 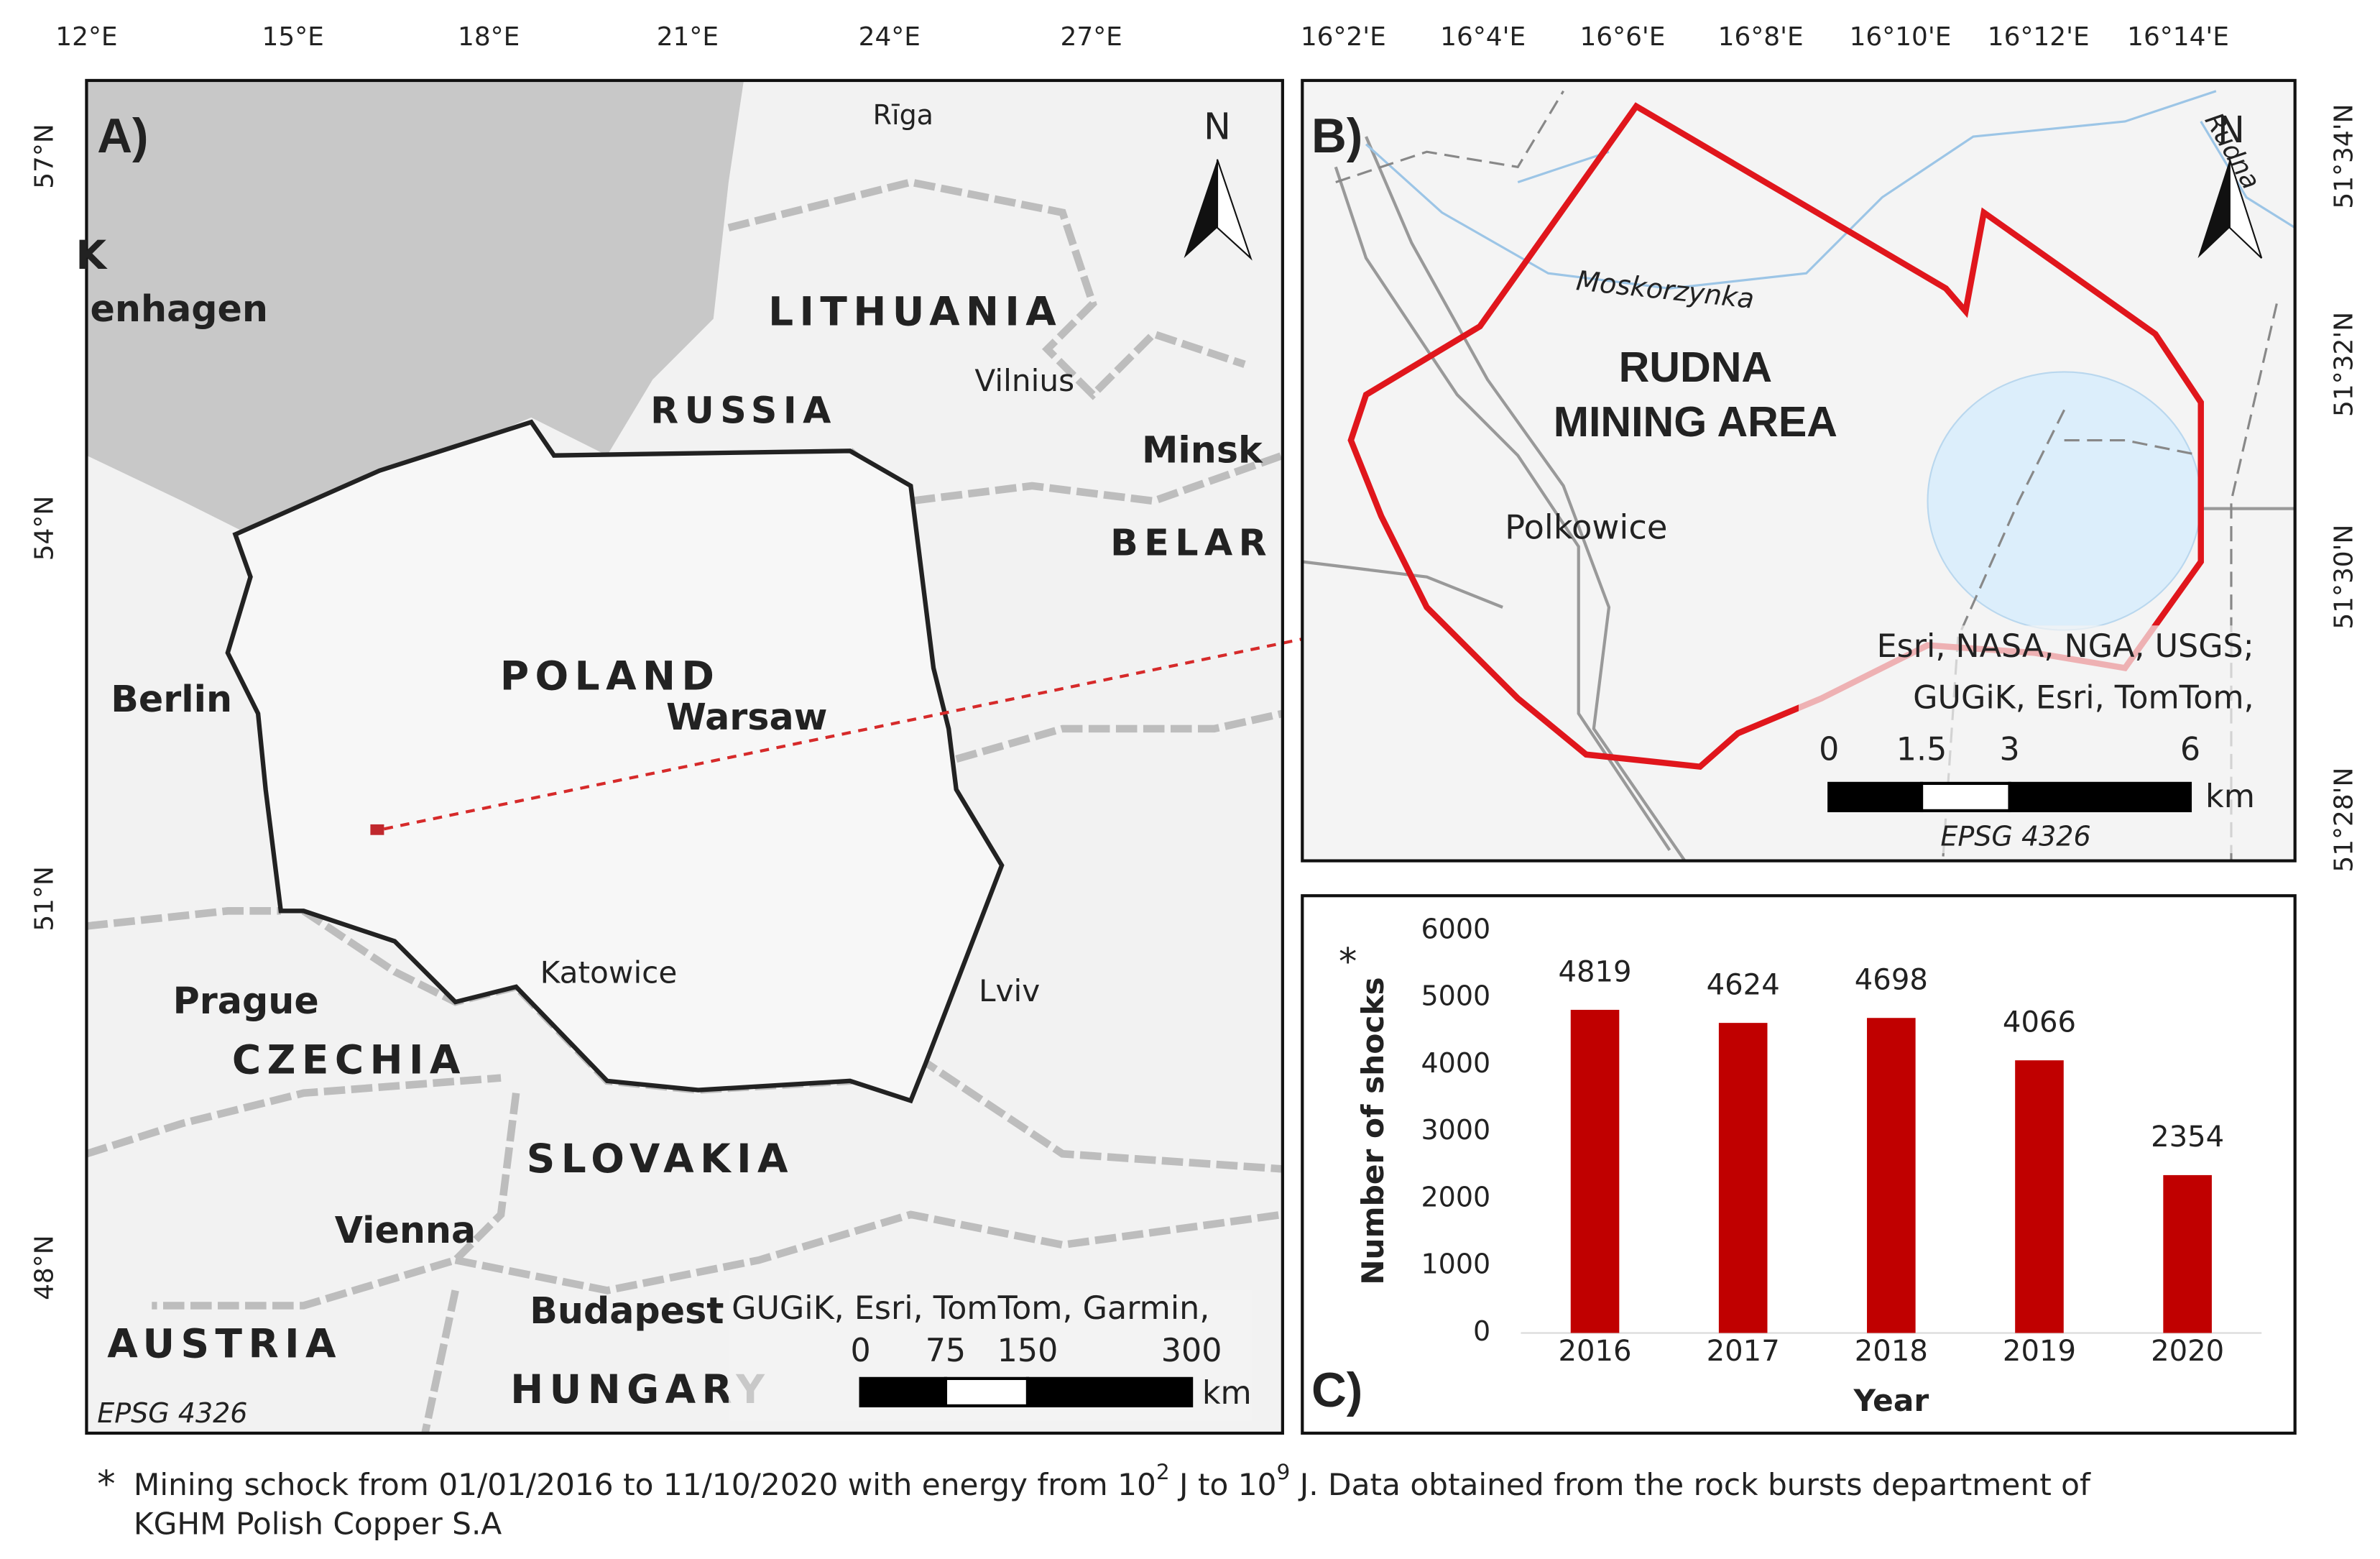 I want to click on place-label: RUSSIA, so click(x=743, y=411).